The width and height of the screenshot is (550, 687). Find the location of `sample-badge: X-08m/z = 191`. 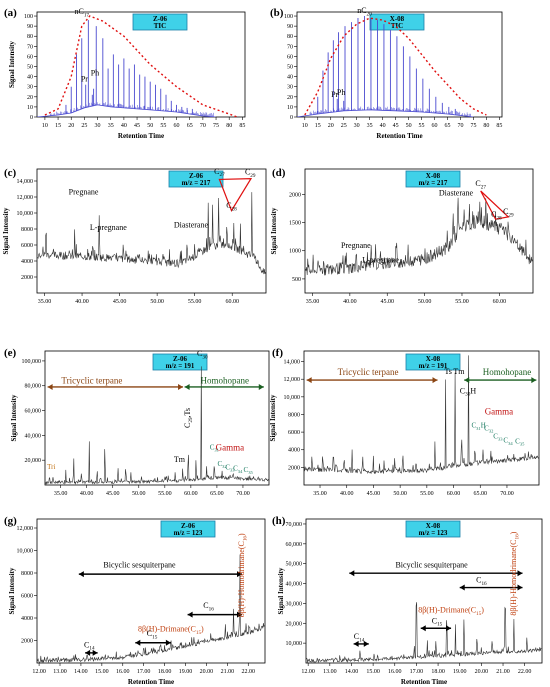

sample-badge: X-08m/z = 191 is located at coordinates (433, 362).